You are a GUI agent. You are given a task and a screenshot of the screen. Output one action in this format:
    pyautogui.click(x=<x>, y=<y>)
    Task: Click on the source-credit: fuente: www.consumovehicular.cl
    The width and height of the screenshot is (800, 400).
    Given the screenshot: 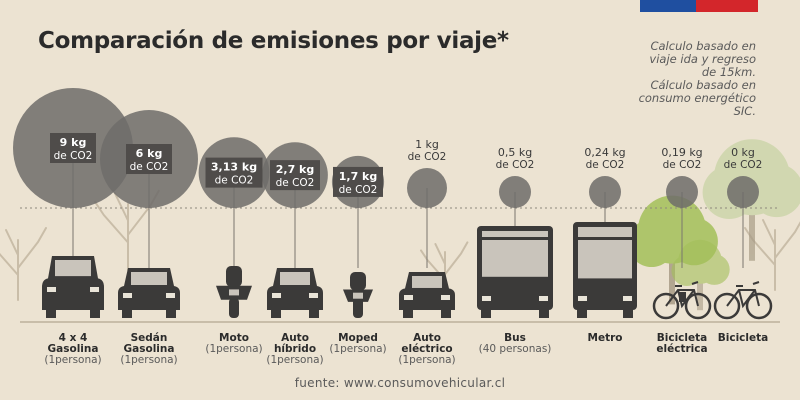 What is the action you would take?
    pyautogui.click(x=400, y=383)
    